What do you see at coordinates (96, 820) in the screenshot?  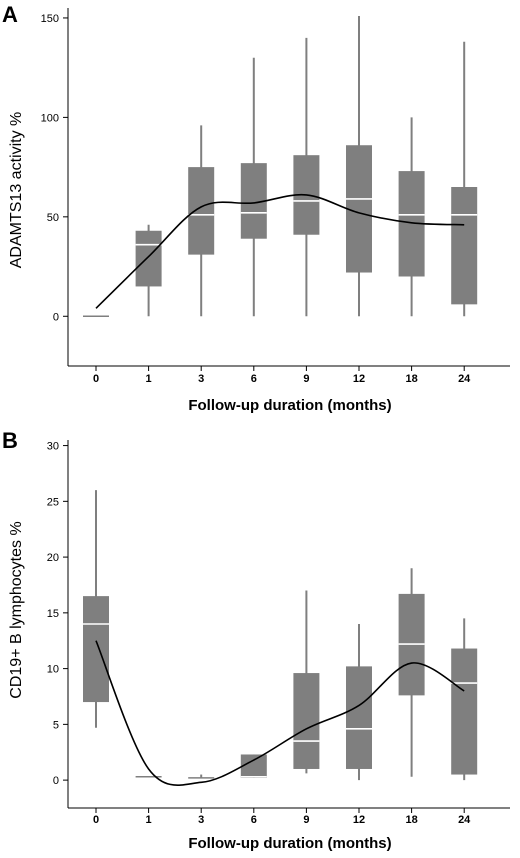 I see `panel-b-x-tick-label: 0` at bounding box center [96, 820].